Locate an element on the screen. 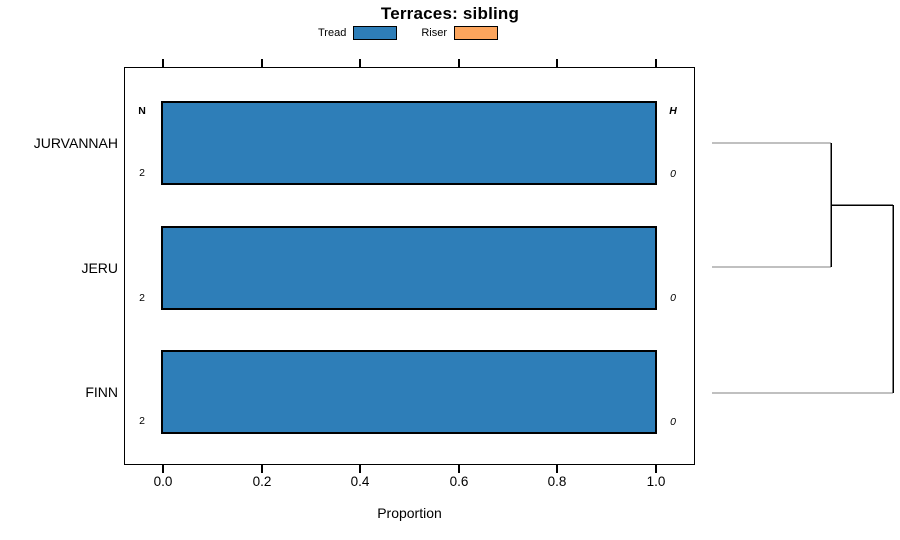 The image size is (900, 540). bar-jurvannah-tread is located at coordinates (409, 143).